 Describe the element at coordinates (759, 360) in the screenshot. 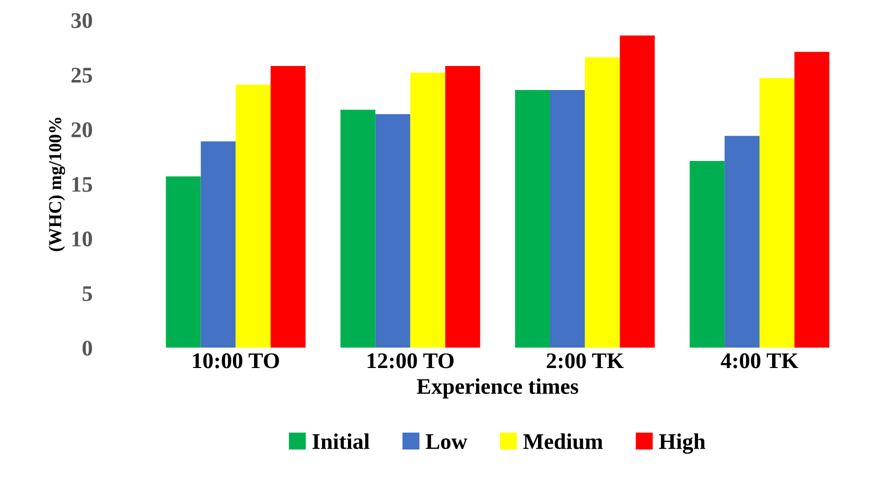

I see `x-tick-label: 4:00 TK` at that location.